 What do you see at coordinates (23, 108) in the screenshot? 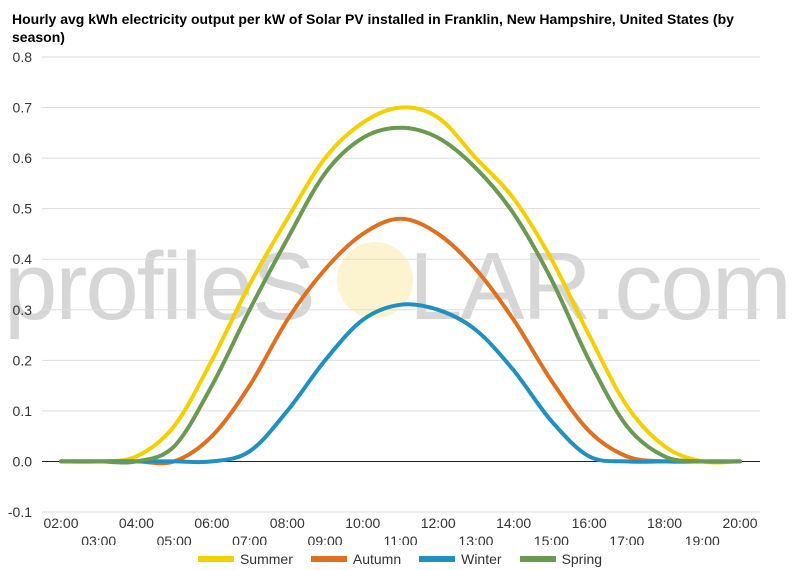
I see `y-tick-label: 0.7` at bounding box center [23, 108].